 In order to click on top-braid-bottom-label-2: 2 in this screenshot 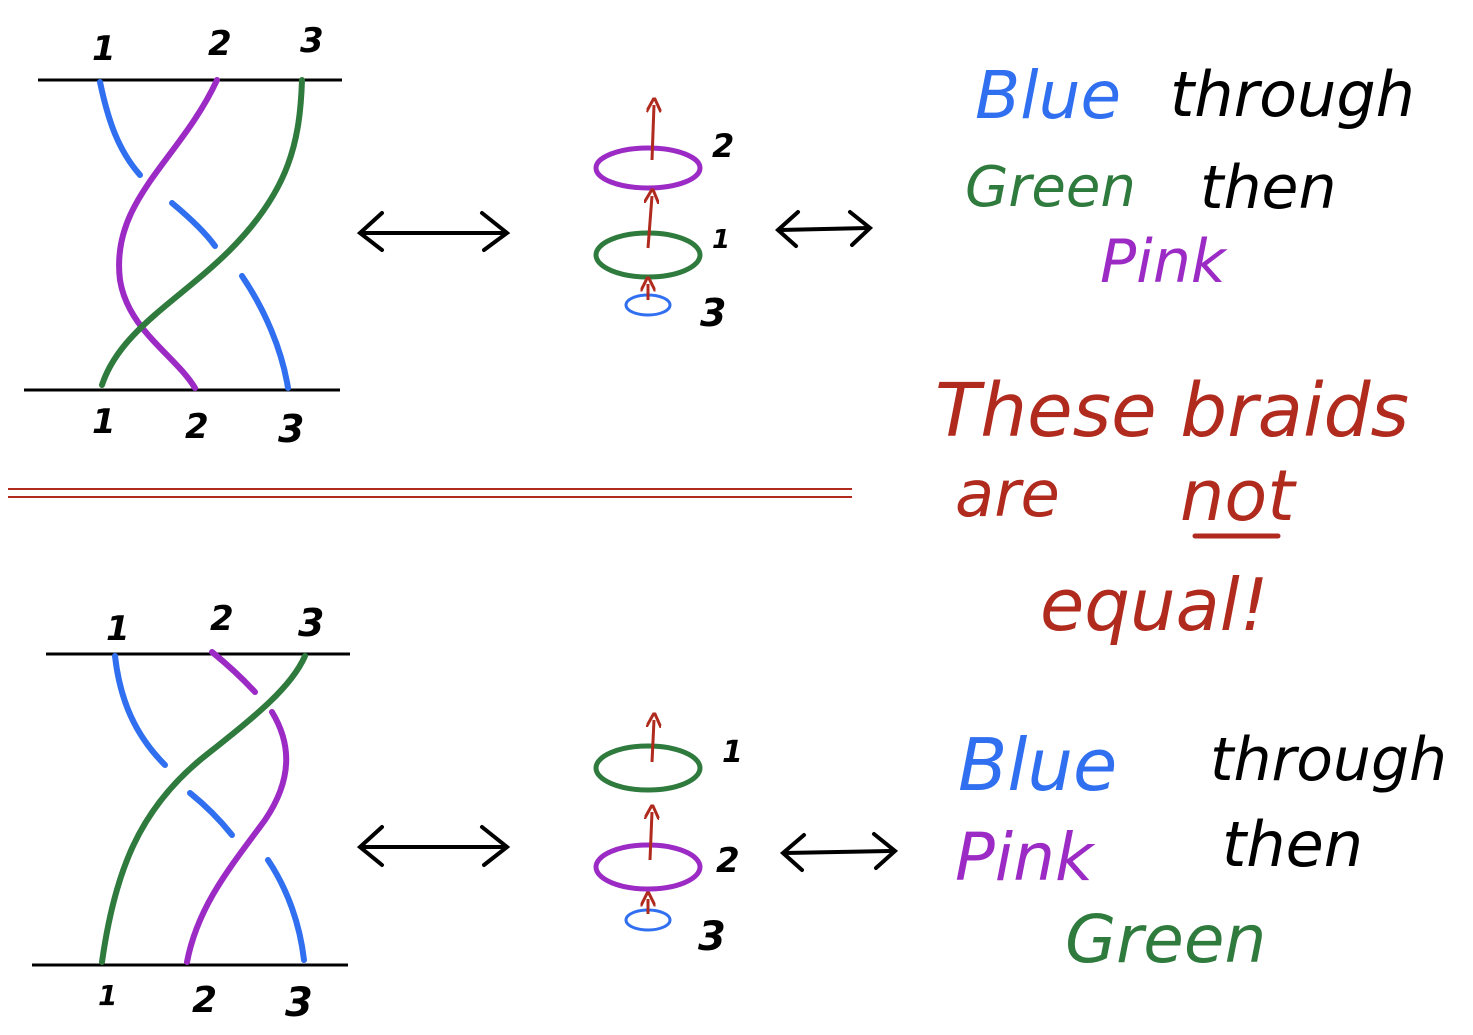, I will do `click(197, 427)`.